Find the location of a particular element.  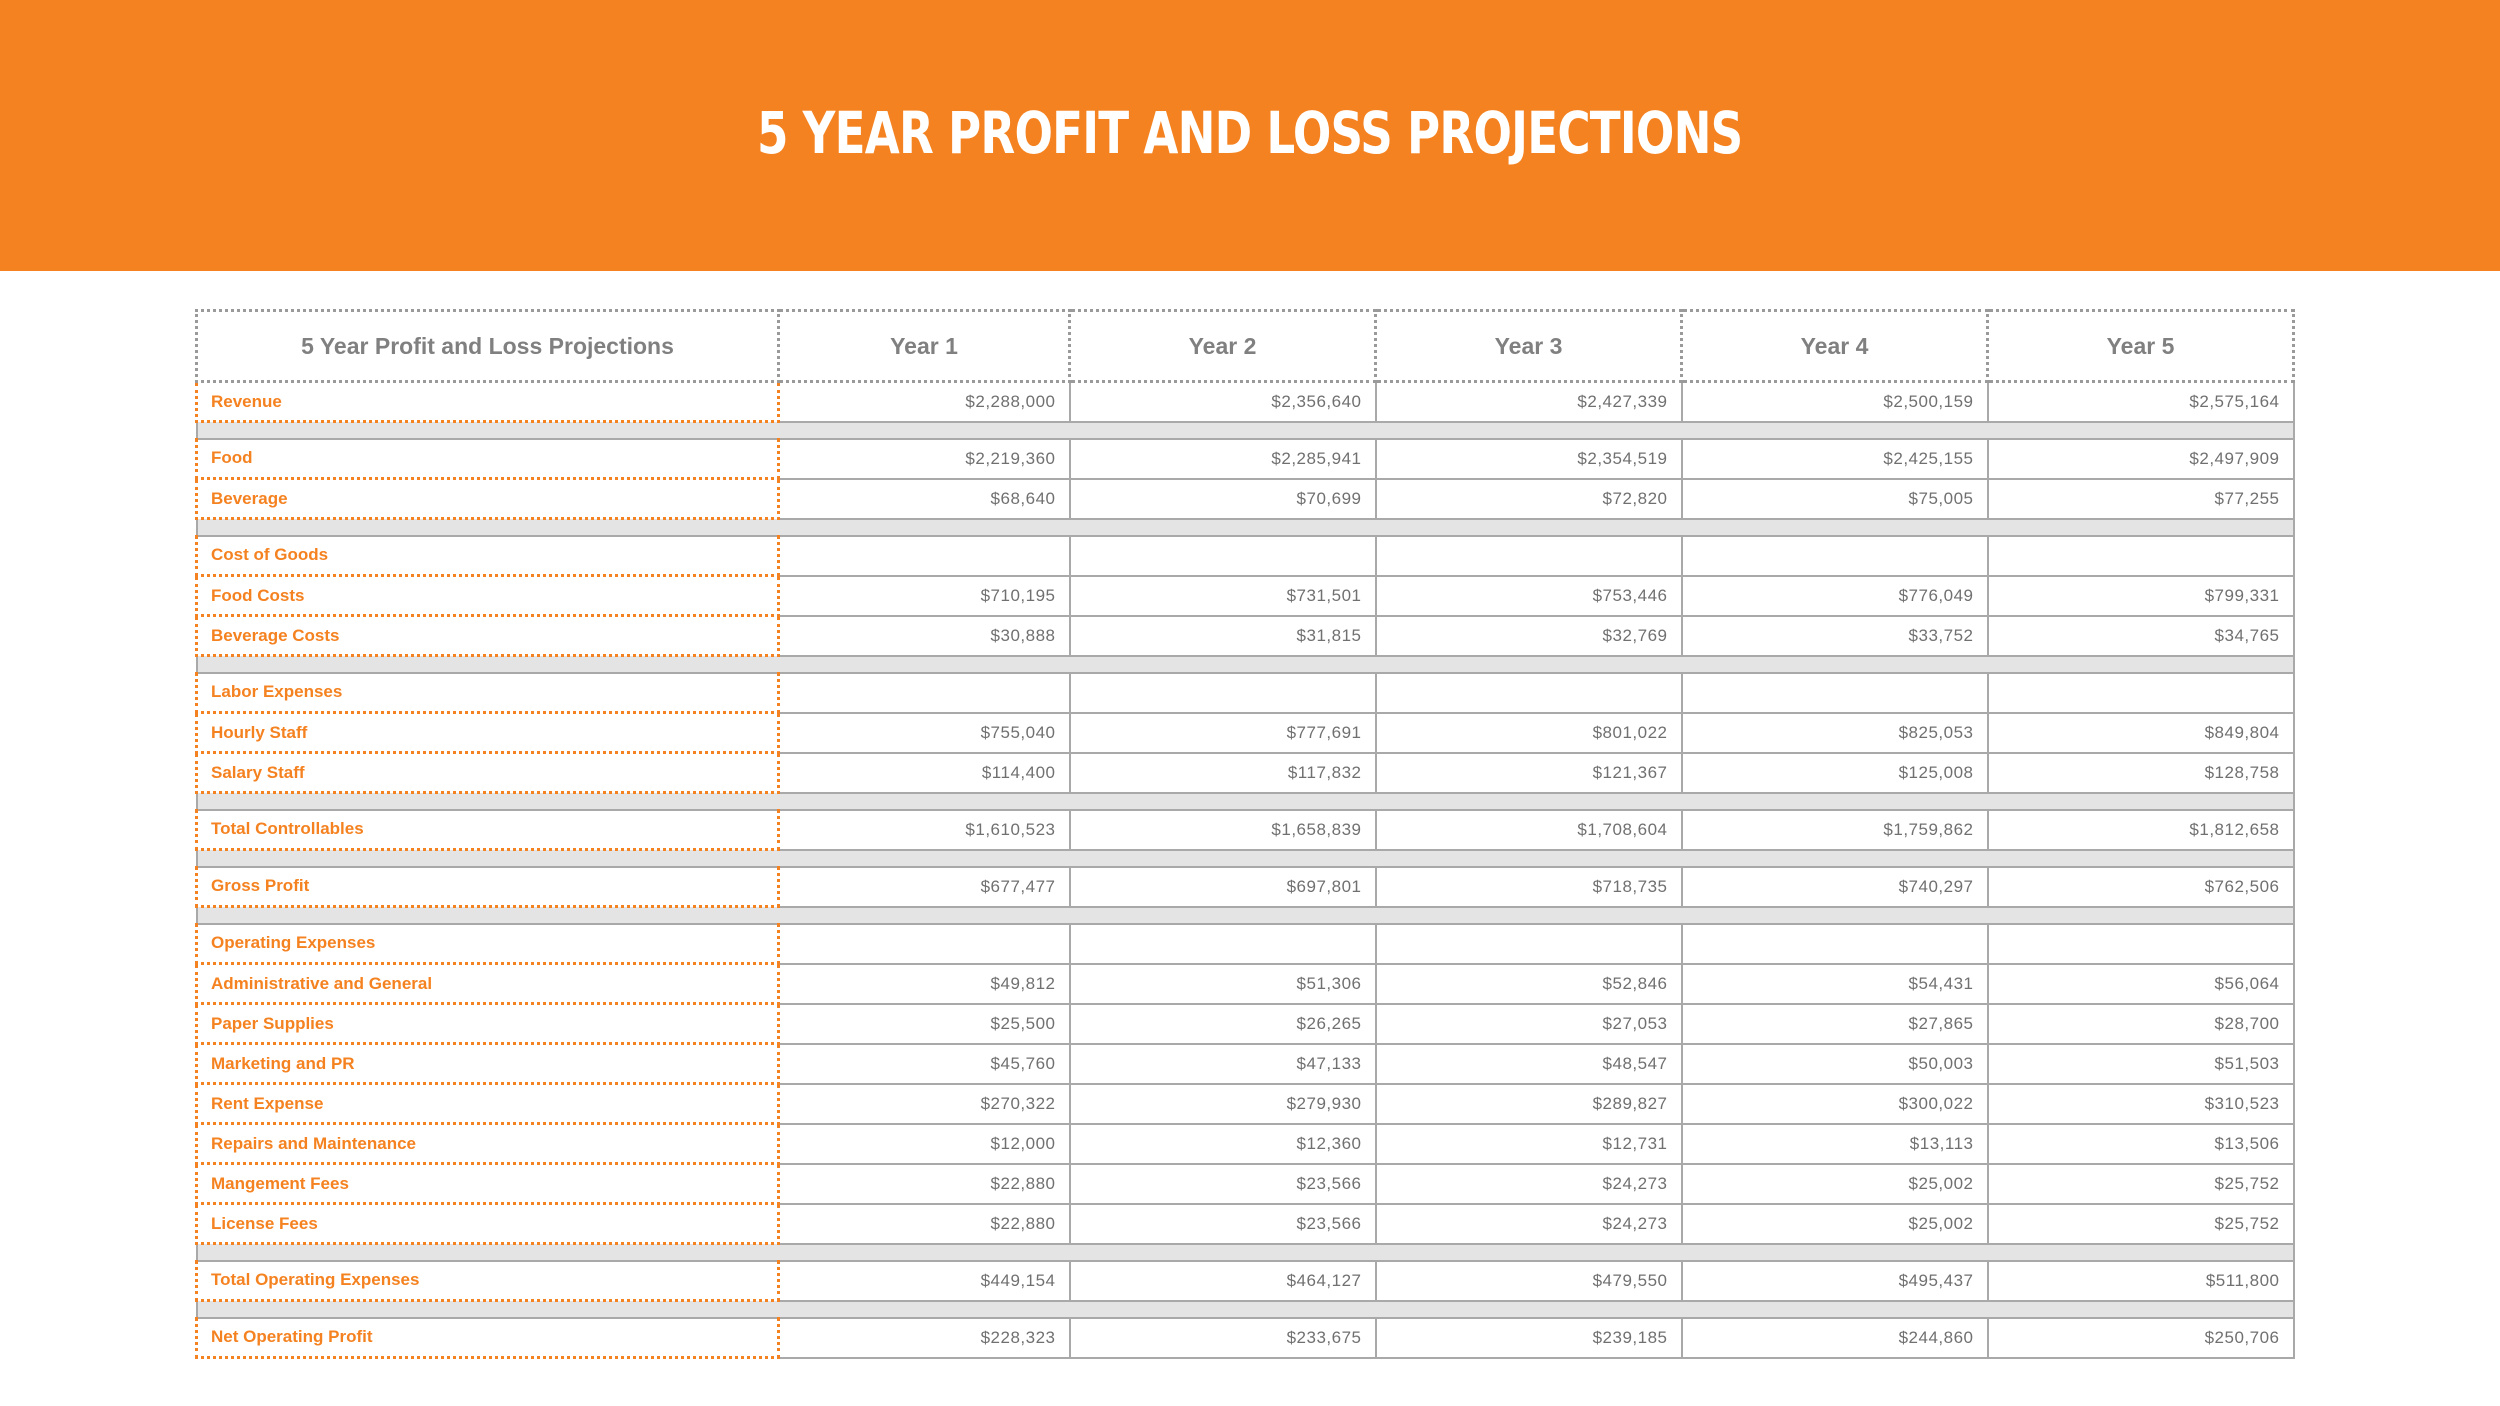

cell-year-2: $117,832 is located at coordinates (1223, 773).